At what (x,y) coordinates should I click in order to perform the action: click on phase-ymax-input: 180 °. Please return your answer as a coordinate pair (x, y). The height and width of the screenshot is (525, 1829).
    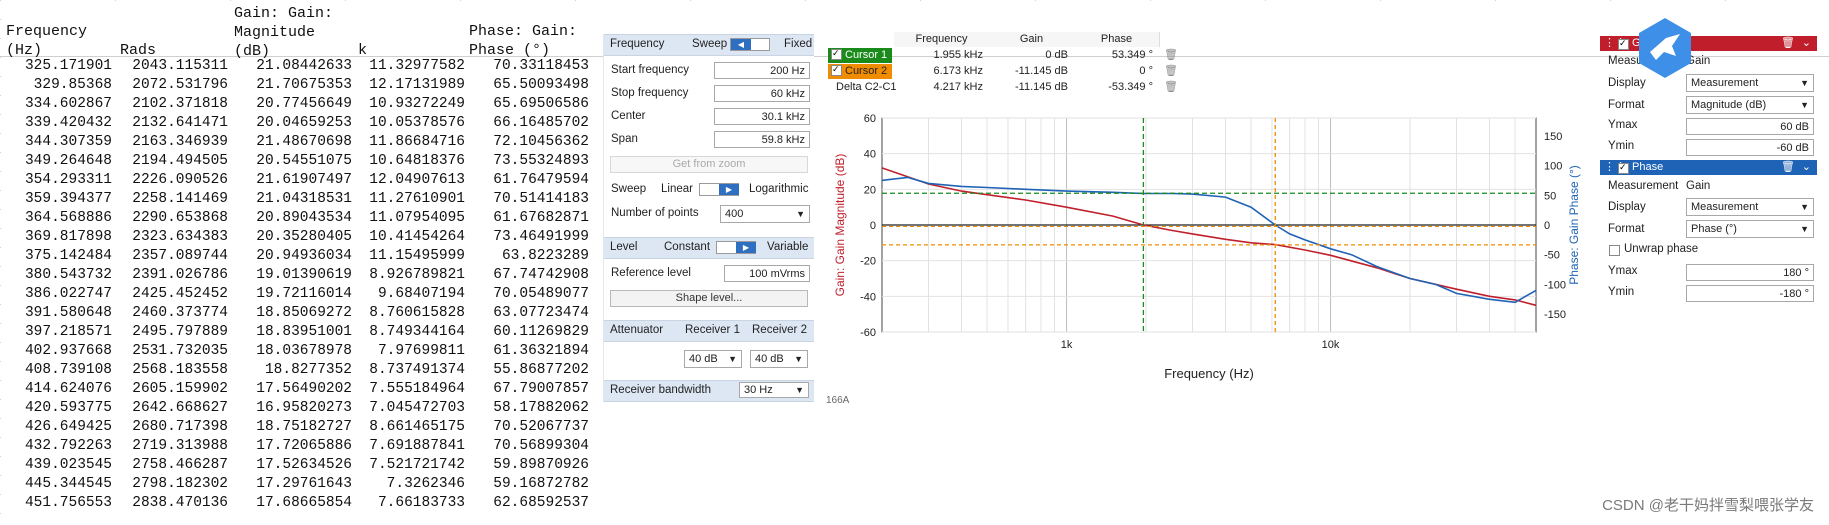
    Looking at the image, I should click on (1750, 272).